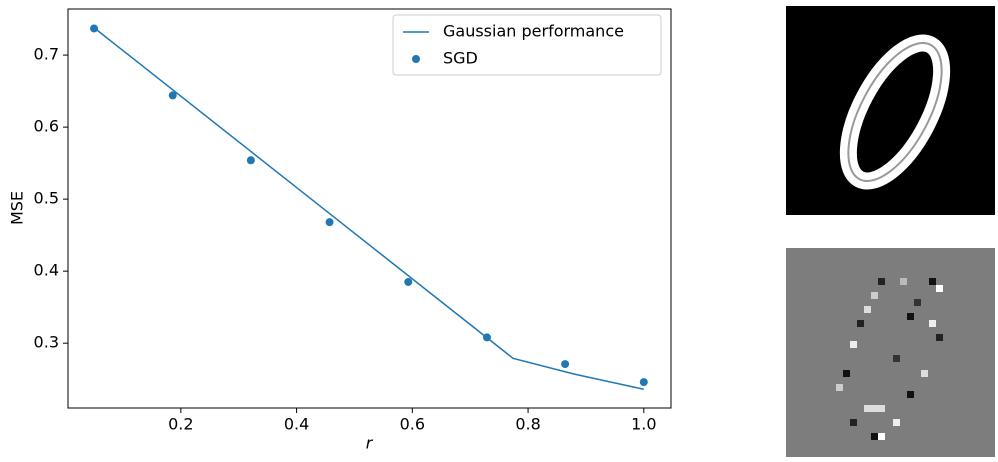 This screenshot has height=462, width=998. Describe the element at coordinates (296, 424) in the screenshot. I see `x-tick-label: 0.4` at that location.